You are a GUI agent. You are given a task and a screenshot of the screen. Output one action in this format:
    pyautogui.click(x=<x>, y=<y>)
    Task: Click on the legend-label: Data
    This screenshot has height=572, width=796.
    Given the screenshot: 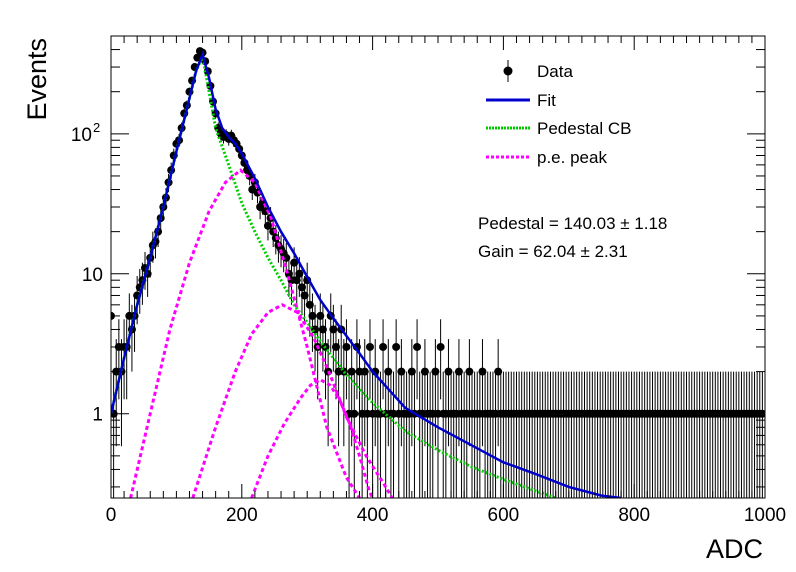 What is the action you would take?
    pyautogui.click(x=555, y=71)
    